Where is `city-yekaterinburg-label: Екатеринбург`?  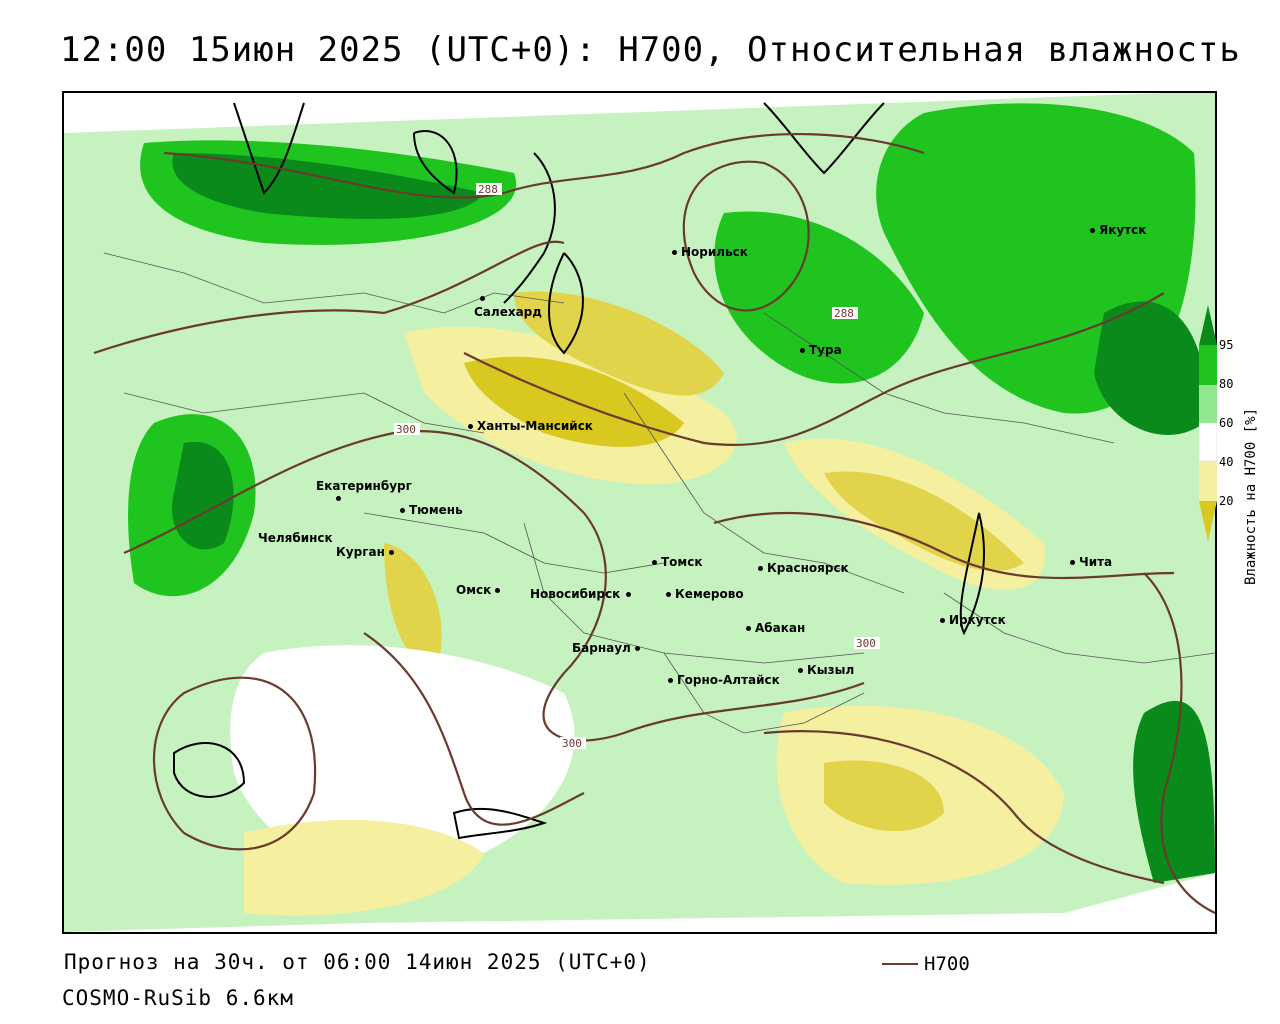
city-yekaterinburg-label: Екатеринбург is located at coordinates (364, 486).